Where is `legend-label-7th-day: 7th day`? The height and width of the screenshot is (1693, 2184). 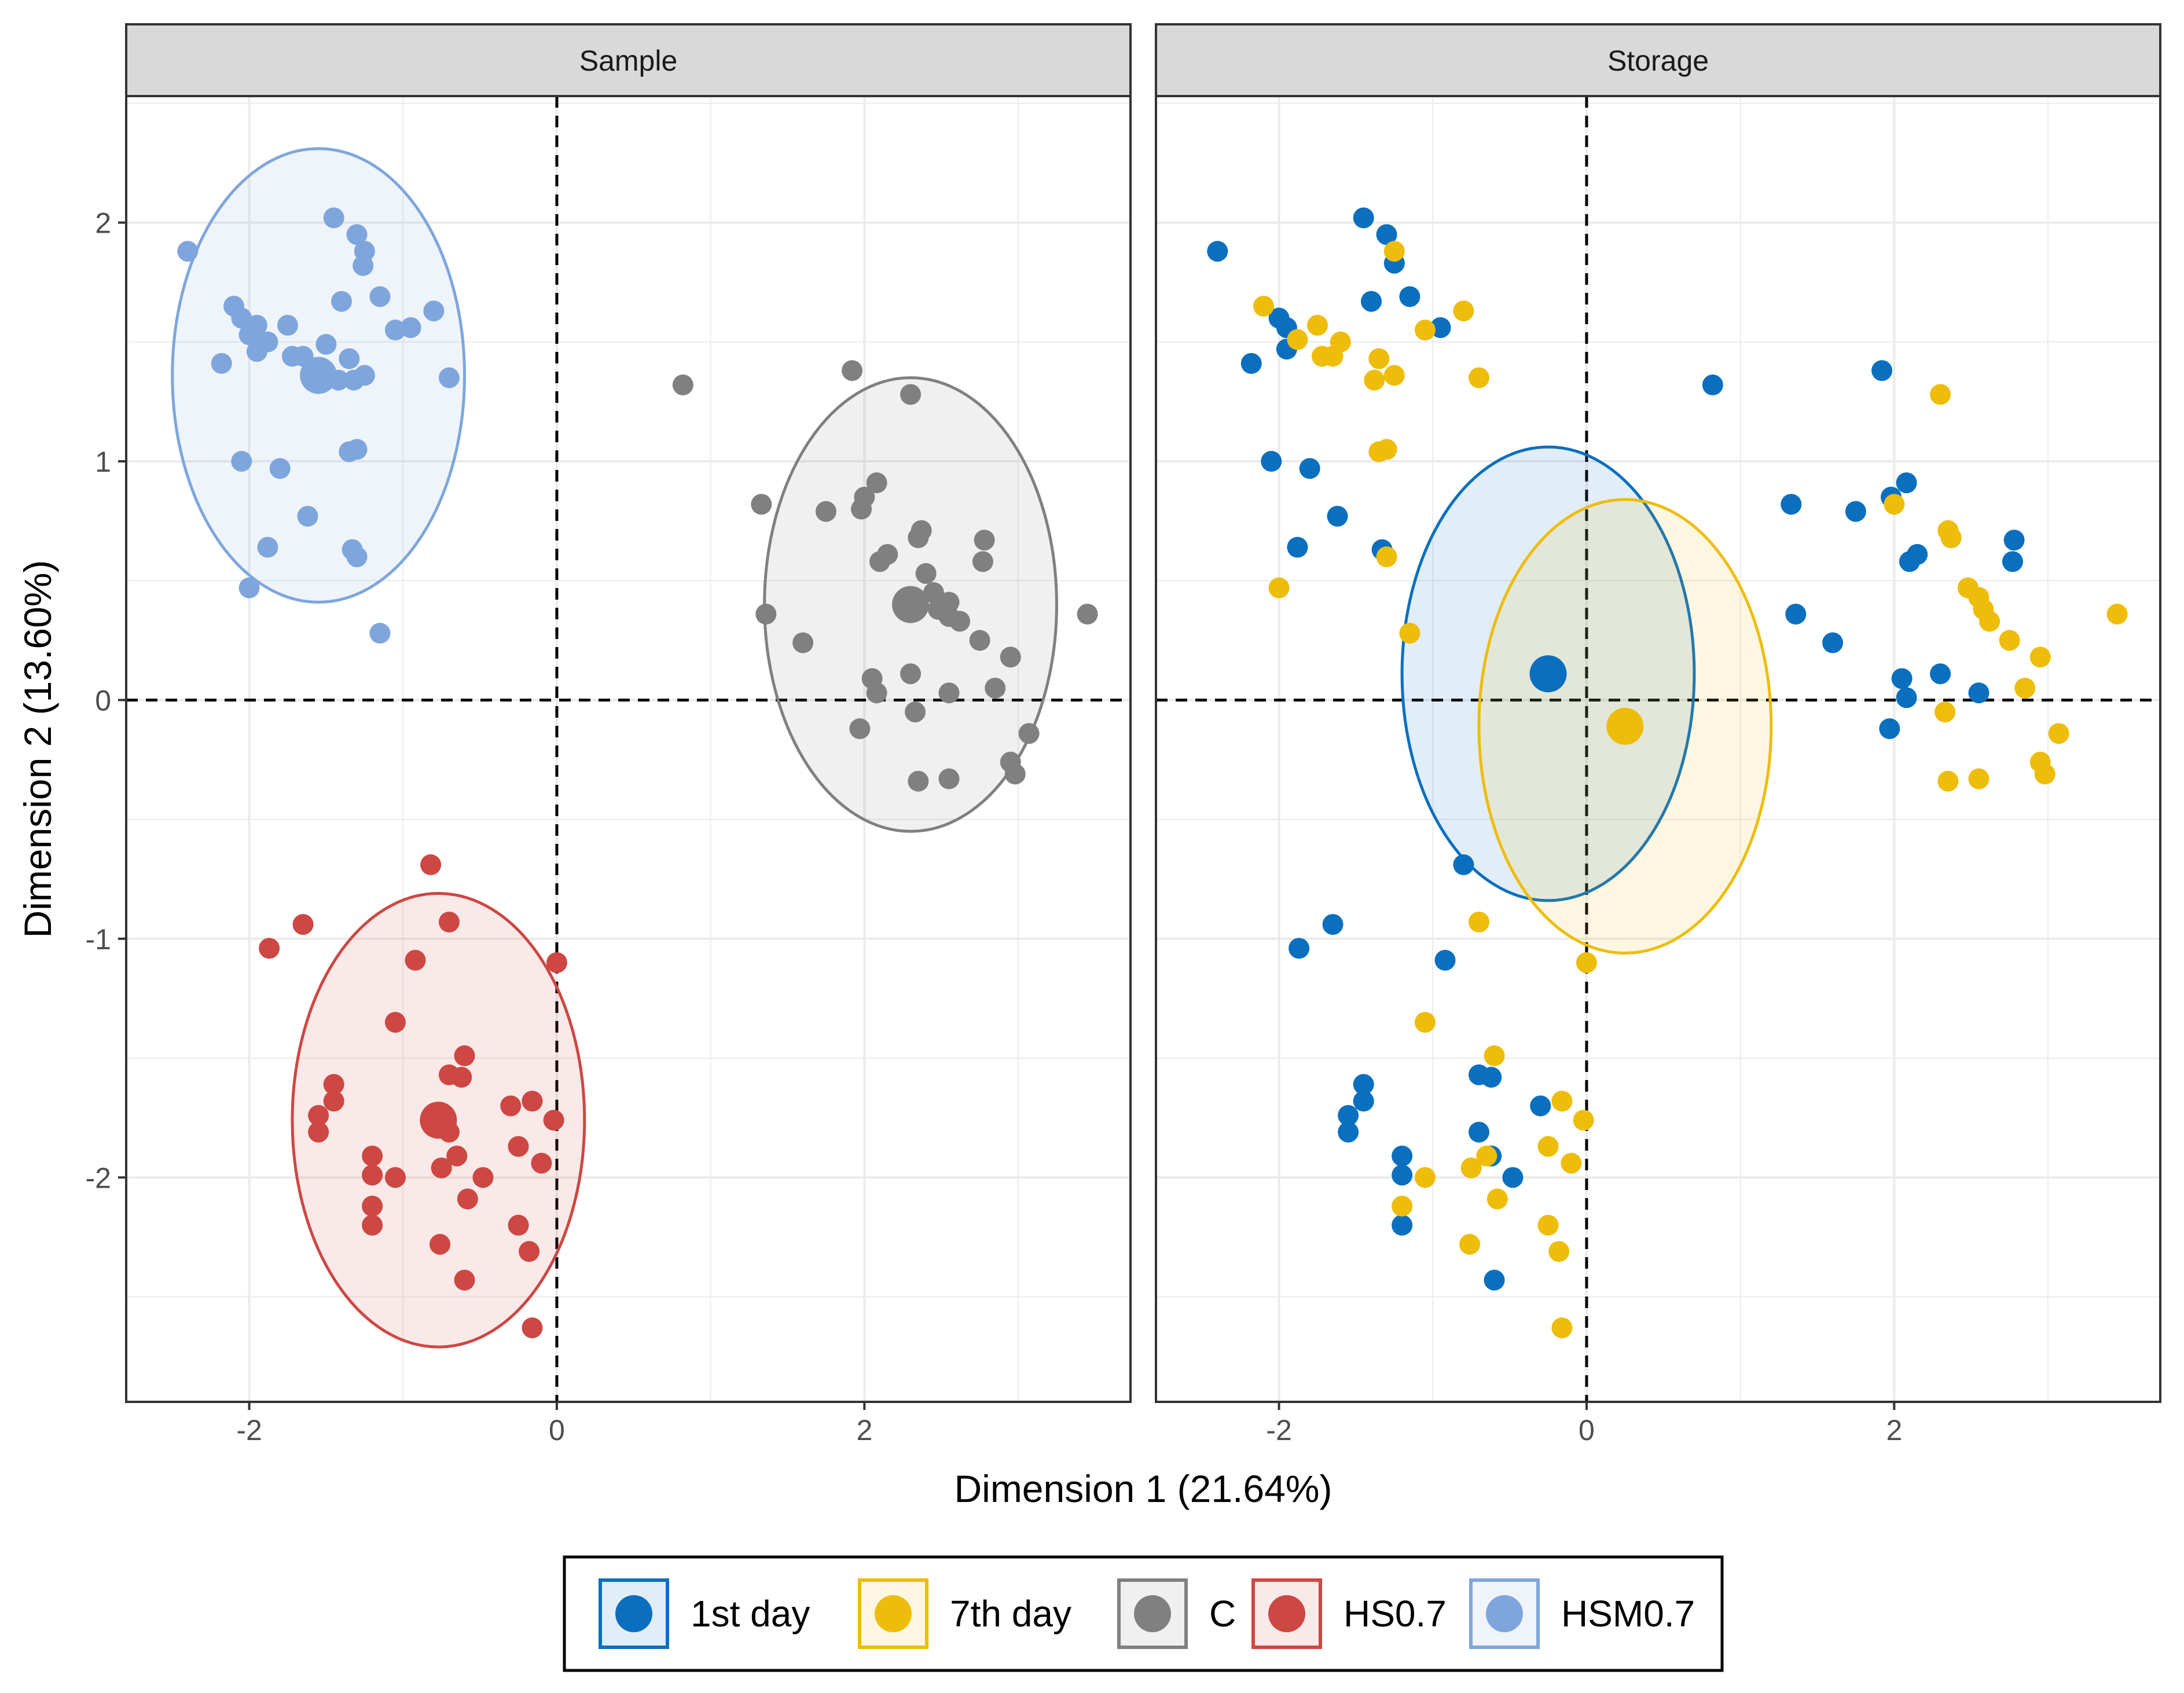 legend-label-7th-day: 7th day is located at coordinates (1010, 1614).